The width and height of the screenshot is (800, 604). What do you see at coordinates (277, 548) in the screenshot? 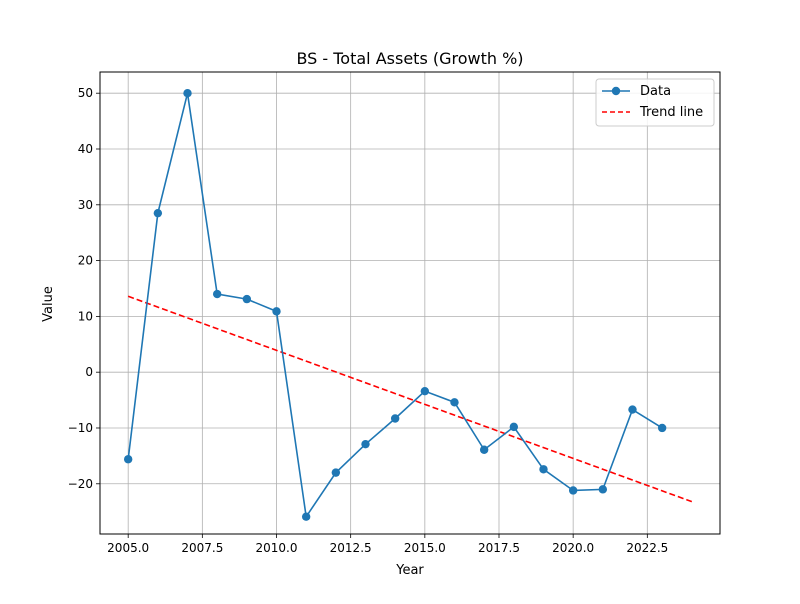
I see `x-tick-label: 2010.0` at bounding box center [277, 548].